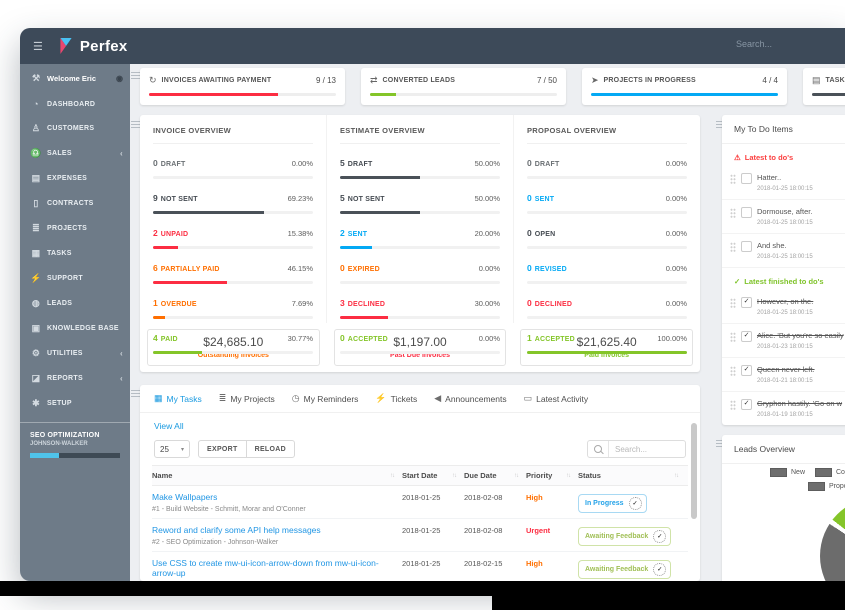  I want to click on sidebar-item-contracts: ▯ CONTRACTS, so click(75, 203).